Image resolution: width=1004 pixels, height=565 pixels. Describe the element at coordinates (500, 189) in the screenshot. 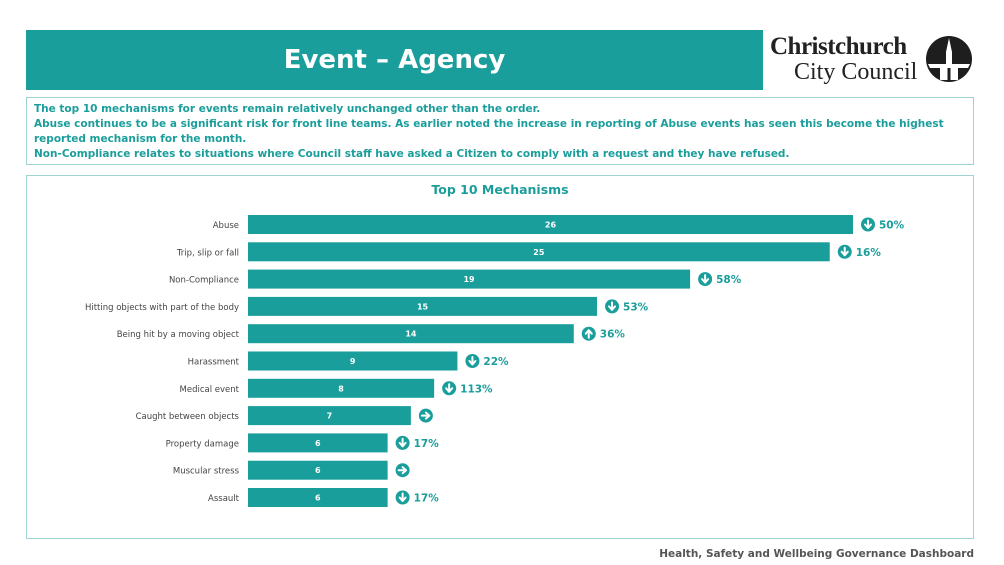

I see `chart-title: Top 10 Mechanisms` at that location.